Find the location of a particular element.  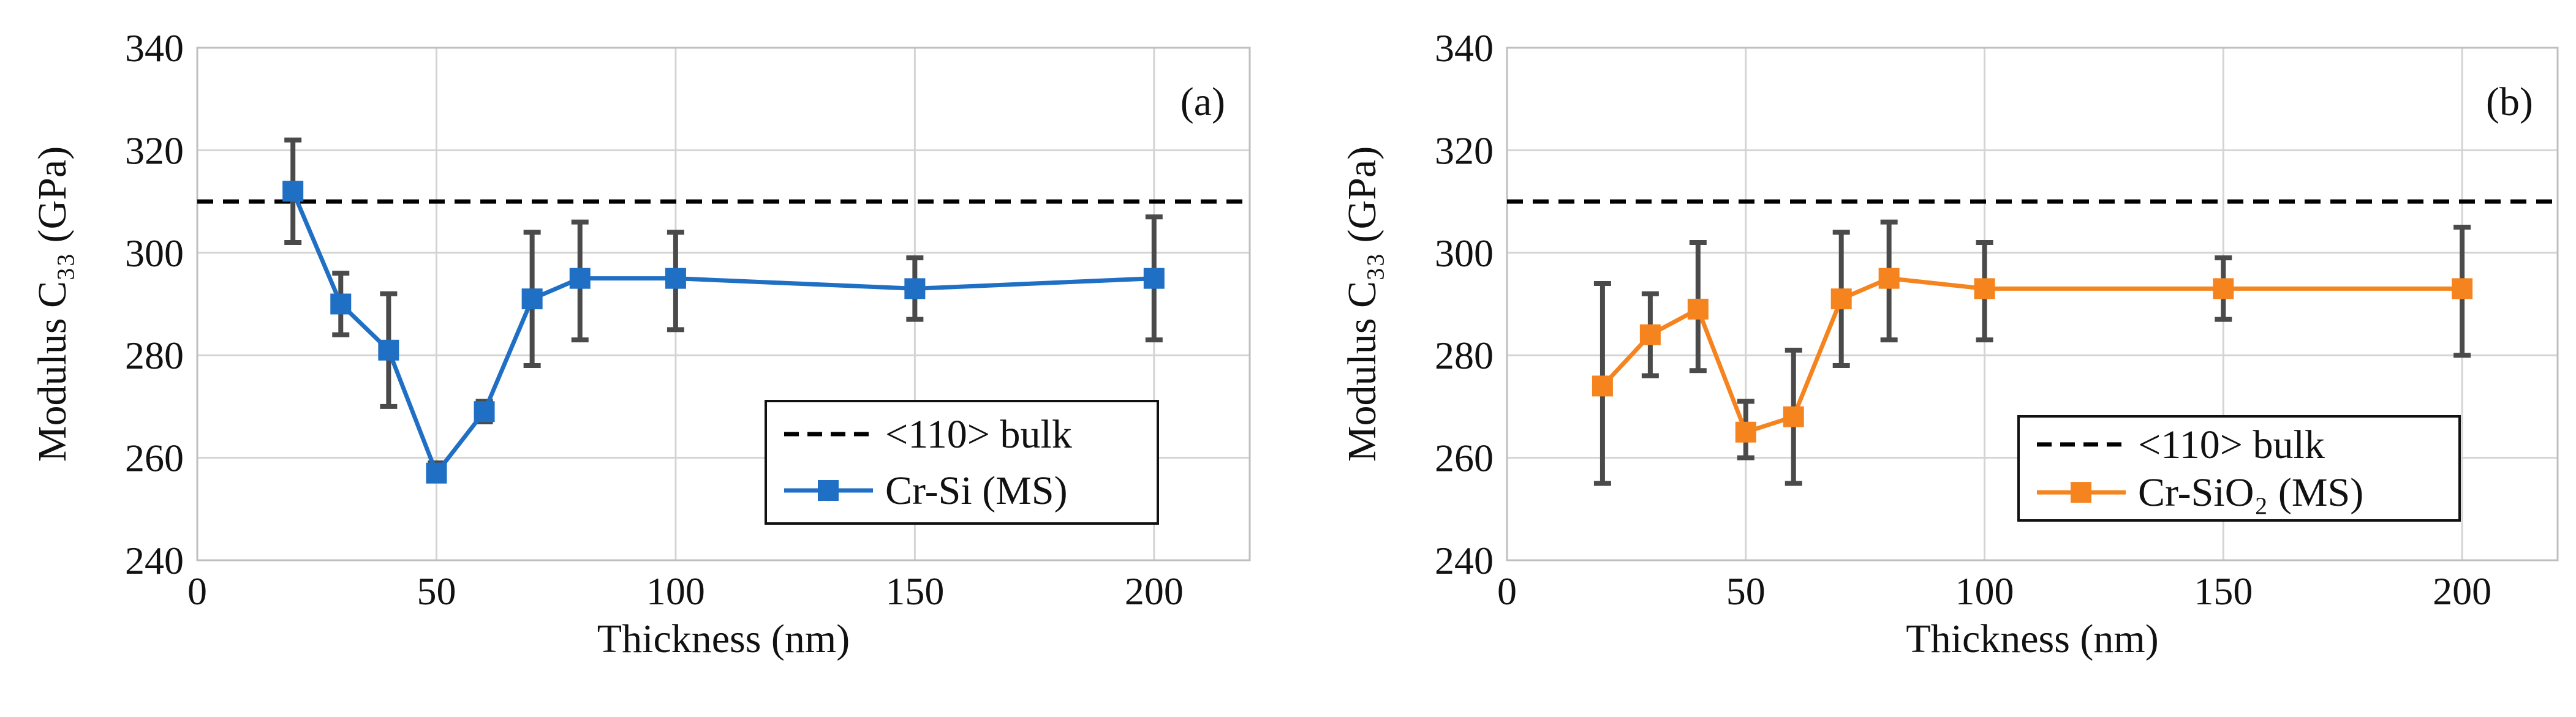

panel-label: (b) is located at coordinates (2509, 102).